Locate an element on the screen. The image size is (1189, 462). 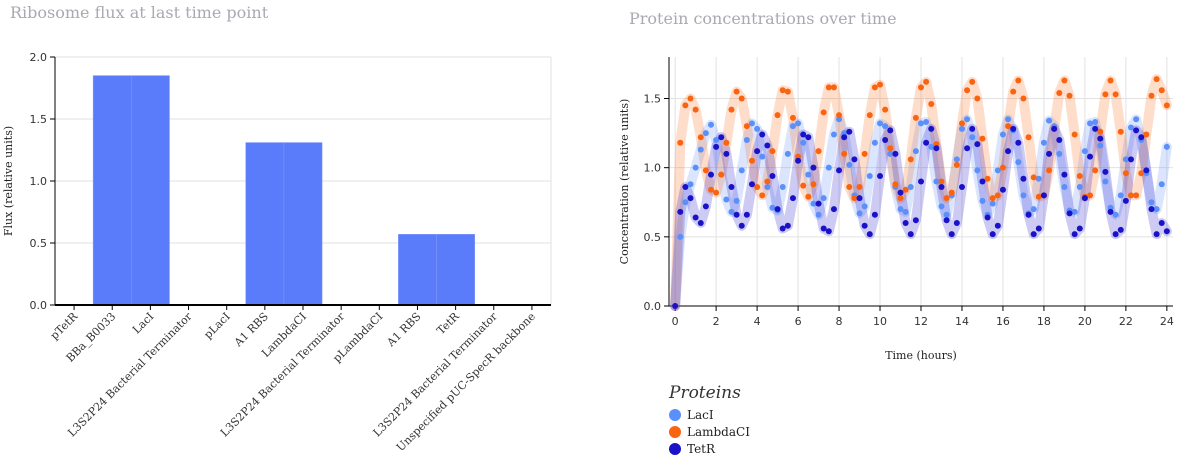
bar is located at coordinates (265, 224).